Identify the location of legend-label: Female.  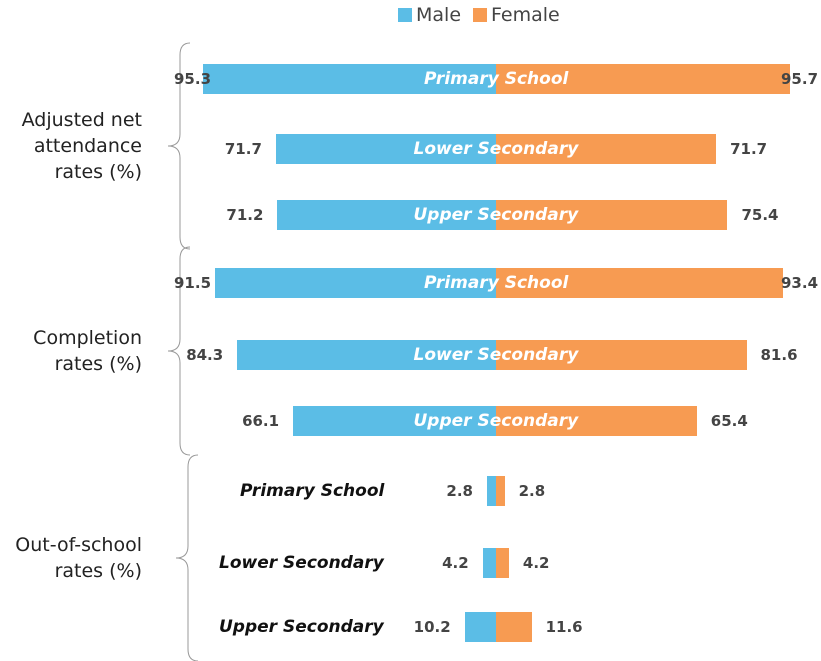
(525, 15).